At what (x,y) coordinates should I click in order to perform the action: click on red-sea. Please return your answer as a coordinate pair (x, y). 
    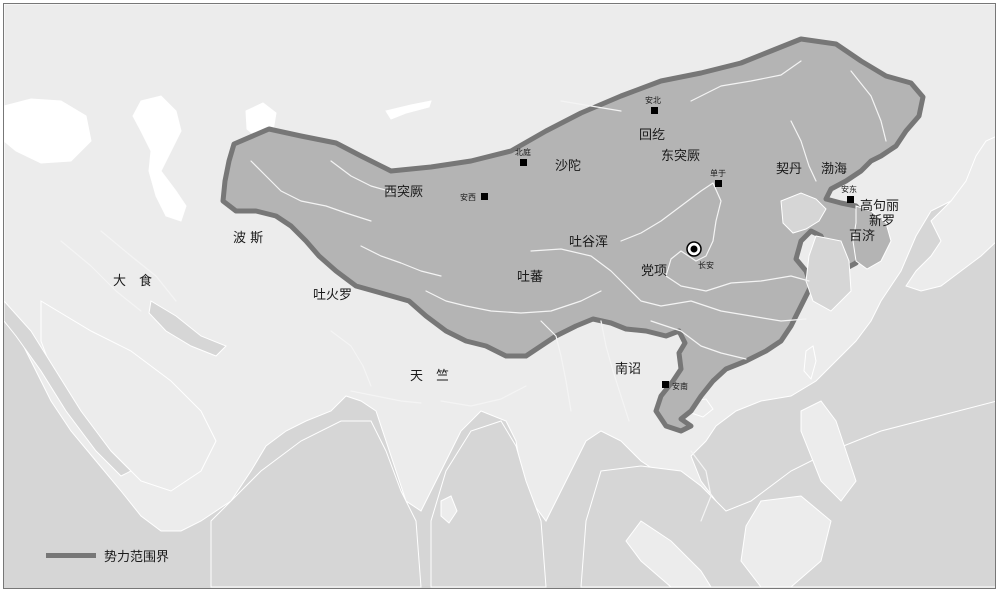
    Looking at the image, I should click on (68, 388).